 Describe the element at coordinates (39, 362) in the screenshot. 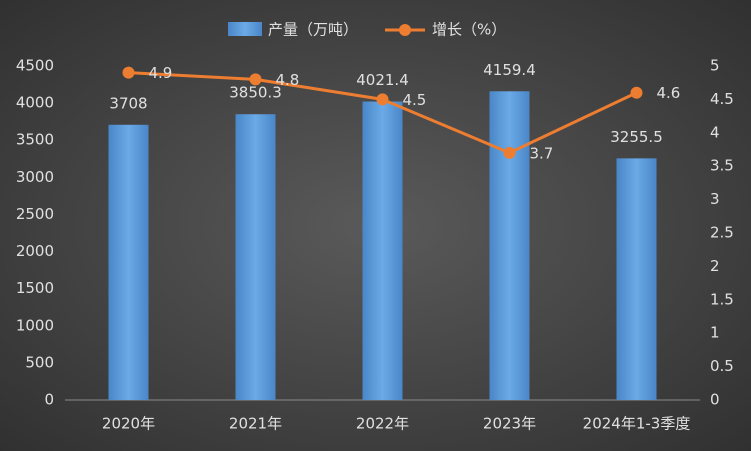

I see `y-tick-label: 500` at that location.